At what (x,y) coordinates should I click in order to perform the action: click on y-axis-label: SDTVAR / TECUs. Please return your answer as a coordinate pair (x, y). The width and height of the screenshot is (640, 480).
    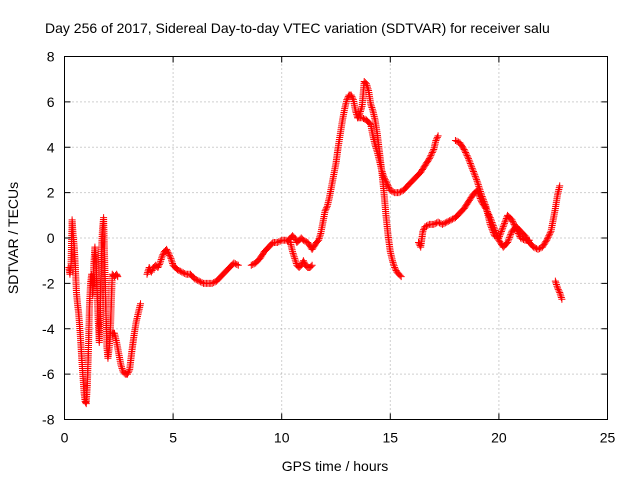
    Looking at the image, I should click on (13, 238).